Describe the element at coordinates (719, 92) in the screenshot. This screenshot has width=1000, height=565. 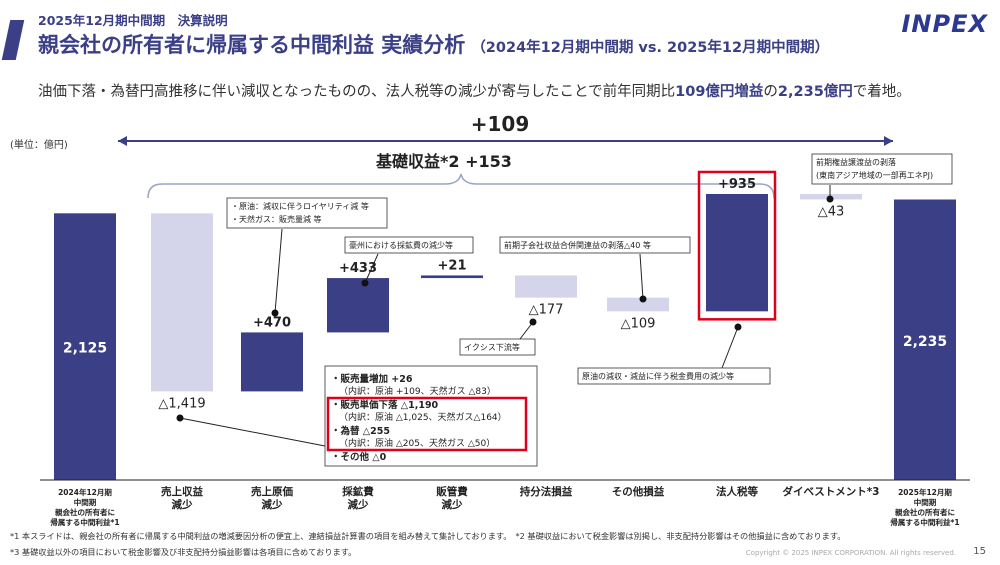
I see `summary-highlight-increase: 109億円増益` at that location.